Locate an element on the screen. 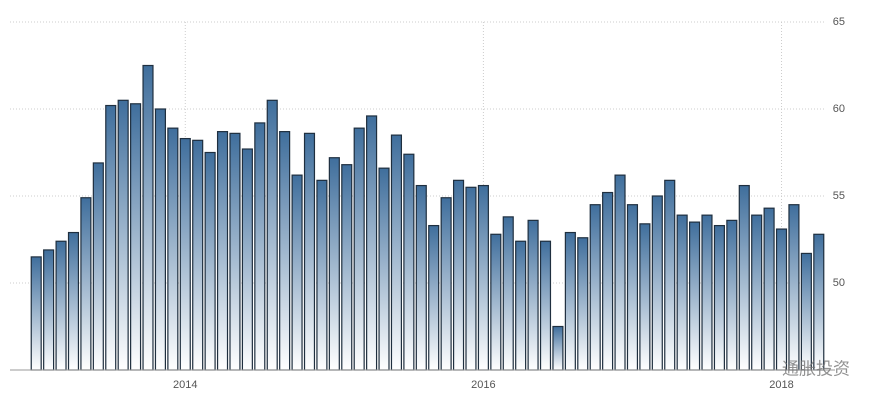 Image resolution: width=870 pixels, height=410 pixels. x-tick-label: 2016 is located at coordinates (483, 385).